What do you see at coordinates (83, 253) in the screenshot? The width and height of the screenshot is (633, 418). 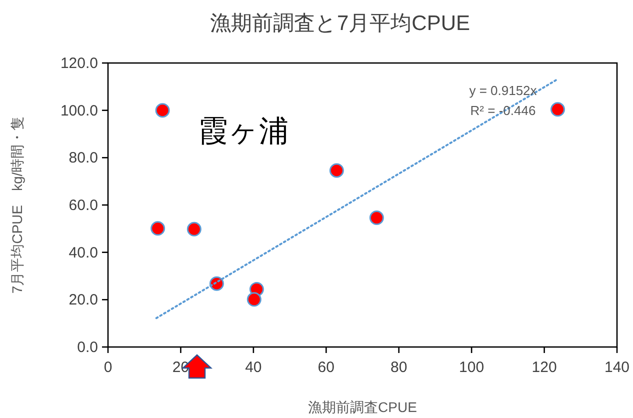 I see `y-tick-label: 40.0` at bounding box center [83, 253].